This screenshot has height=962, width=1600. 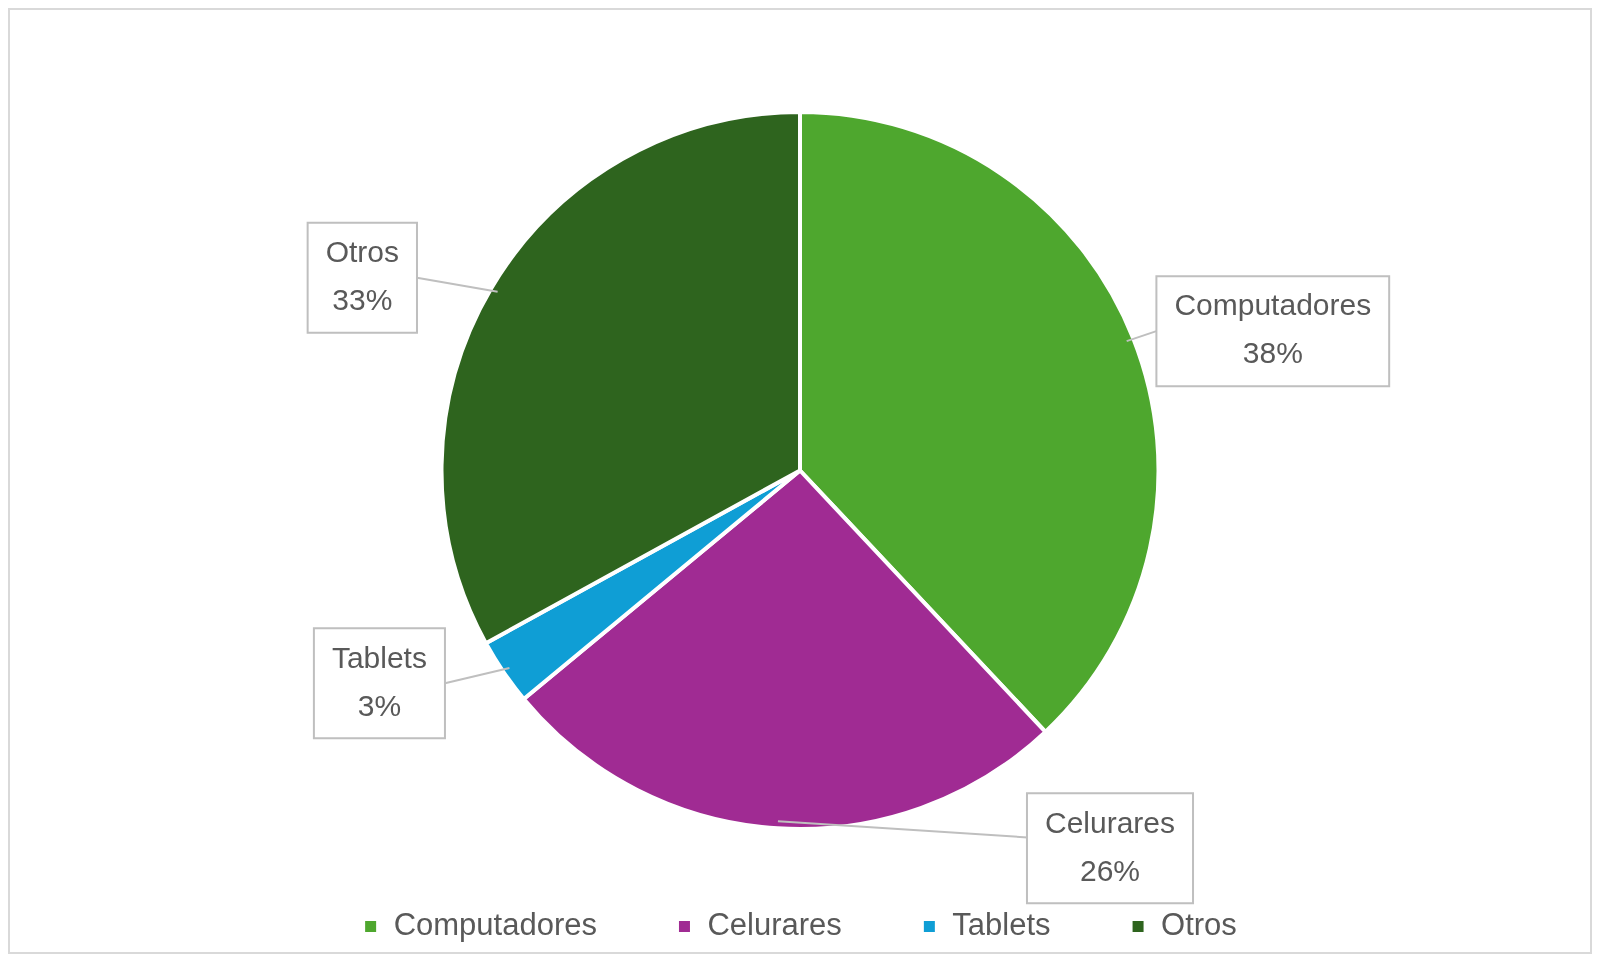 What do you see at coordinates (379, 705) in the screenshot?
I see `data-label: 3%` at bounding box center [379, 705].